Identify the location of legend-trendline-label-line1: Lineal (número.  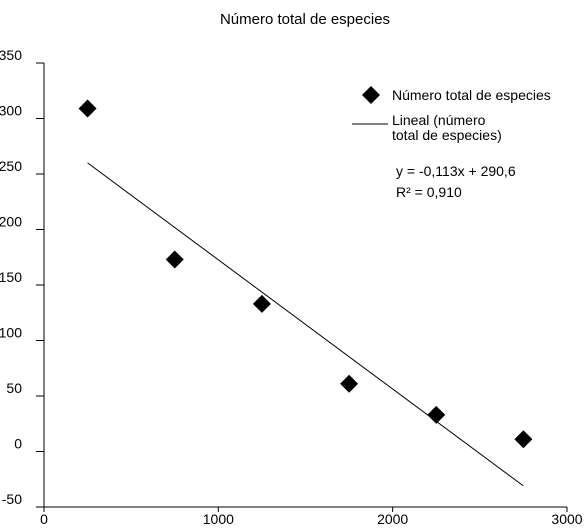
(439, 120).